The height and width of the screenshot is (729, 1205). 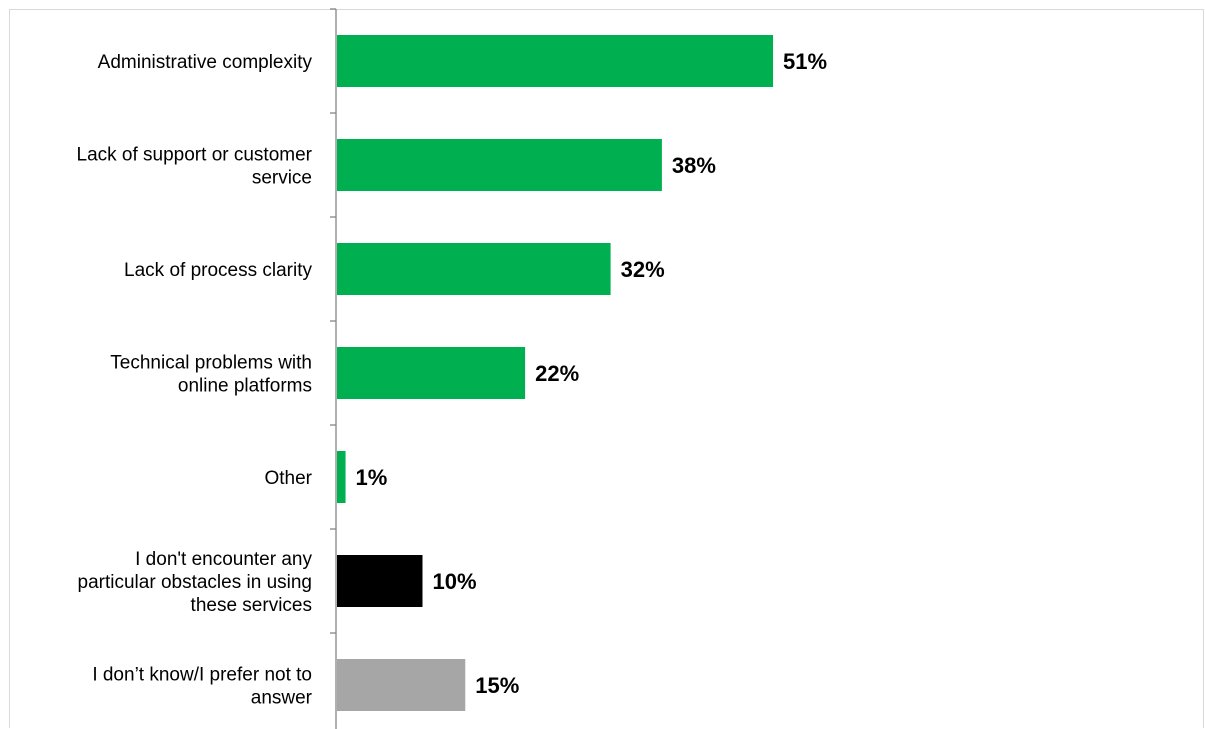 I want to click on value-label: 1%, so click(x=372, y=477).